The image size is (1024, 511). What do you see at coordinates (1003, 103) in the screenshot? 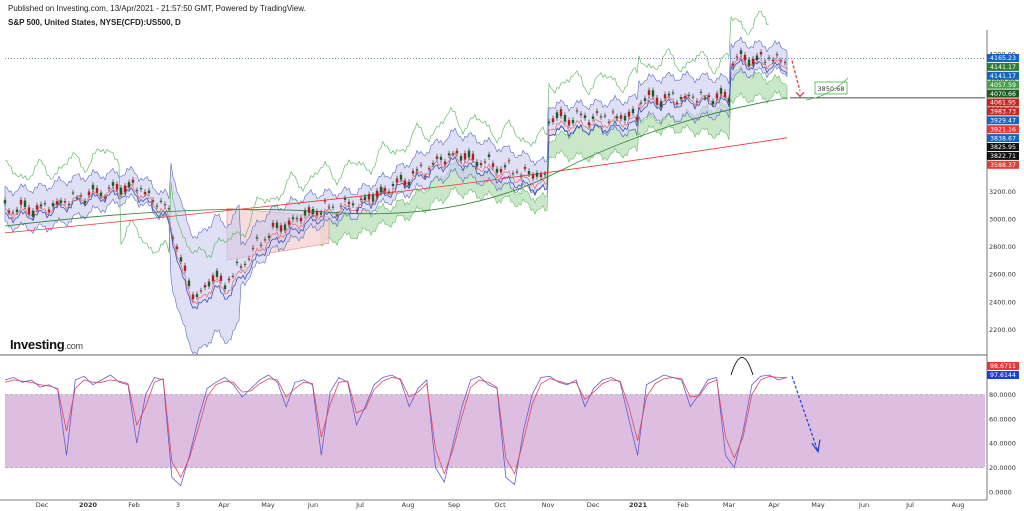
I see `price-label-text: 4061.95` at bounding box center [1003, 103].